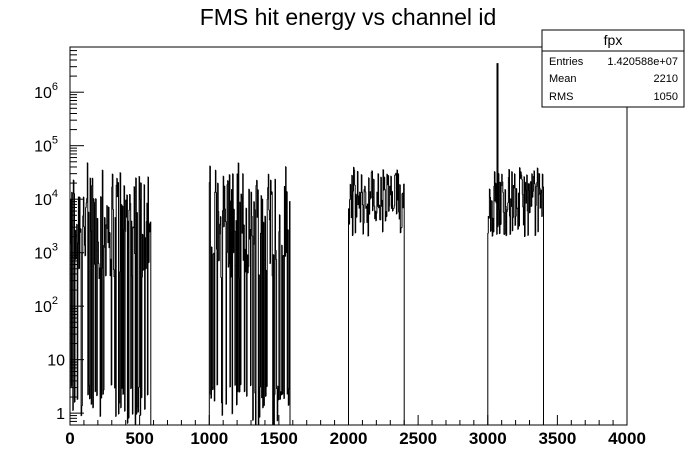 The width and height of the screenshot is (696, 474). I want to click on y-tick-label: 10⁵, so click(46, 145).